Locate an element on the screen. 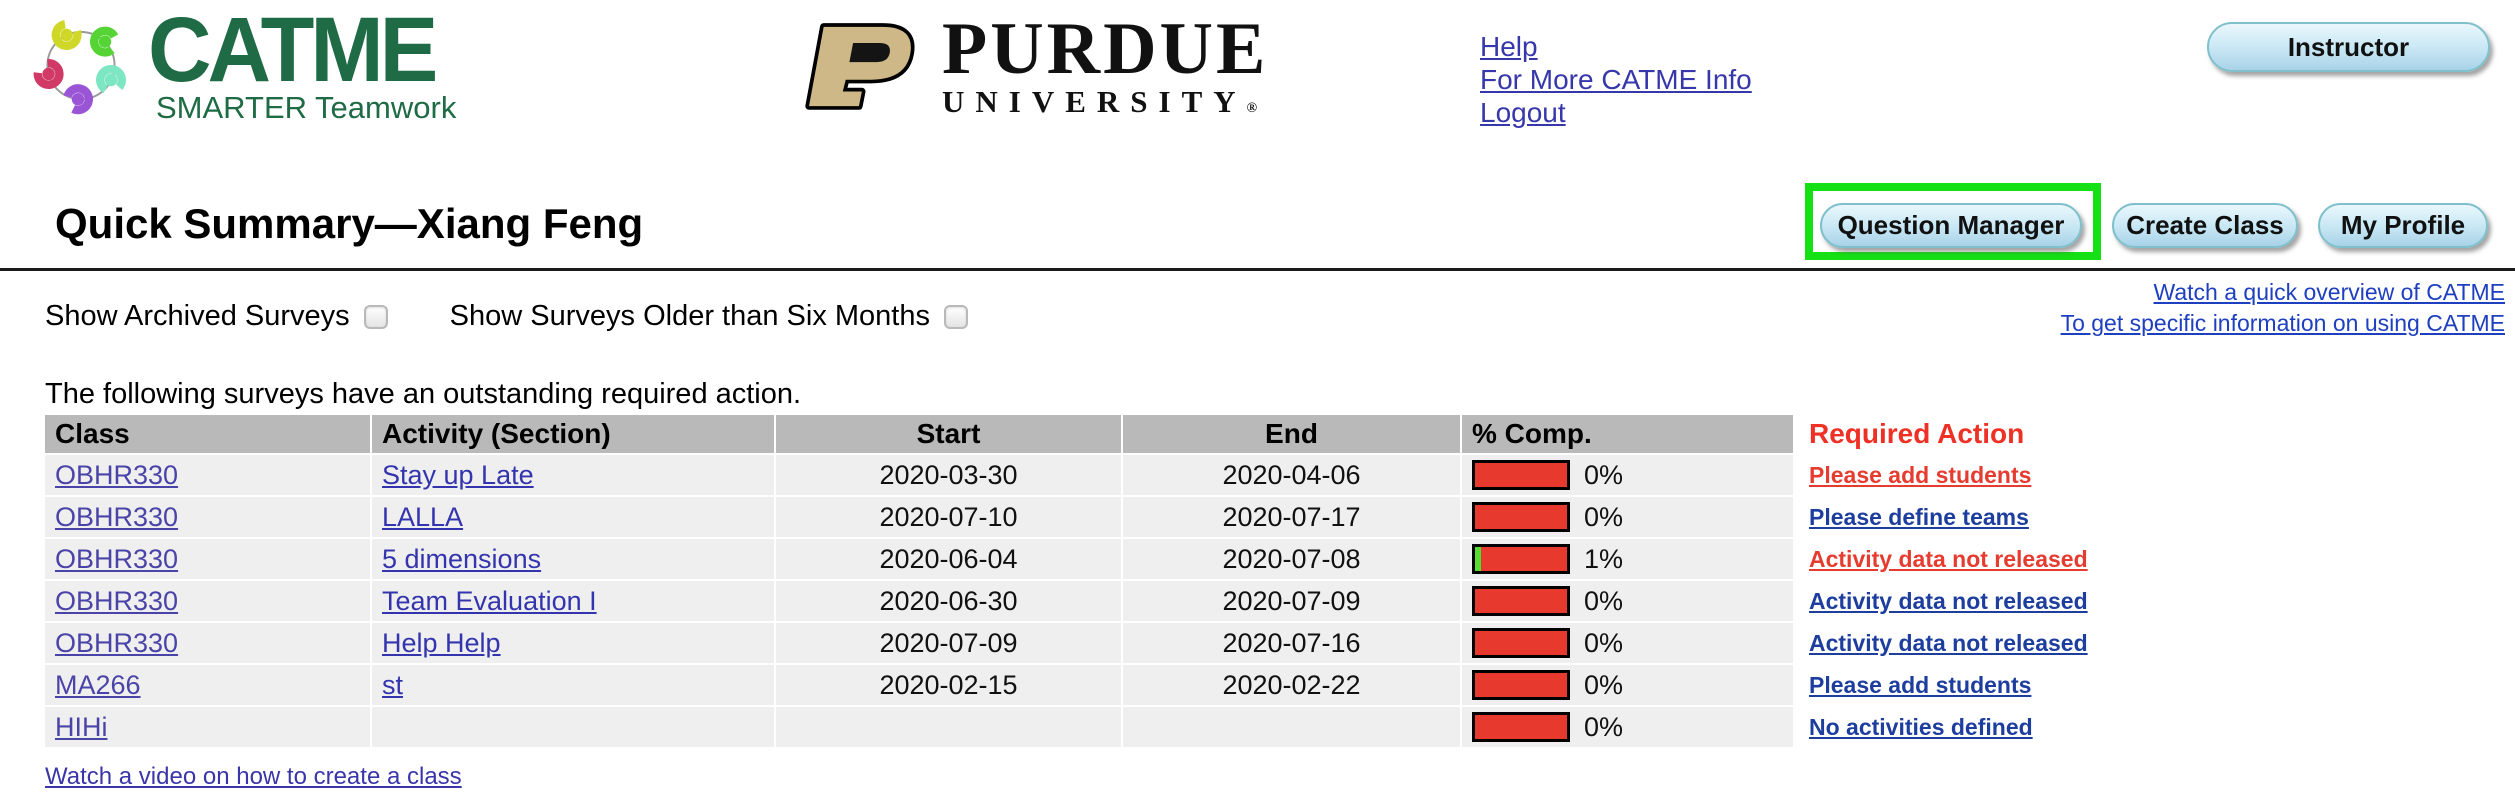 This screenshot has width=2515, height=801. table-cell-action: Please define teams is located at coordinates (2020, 517).